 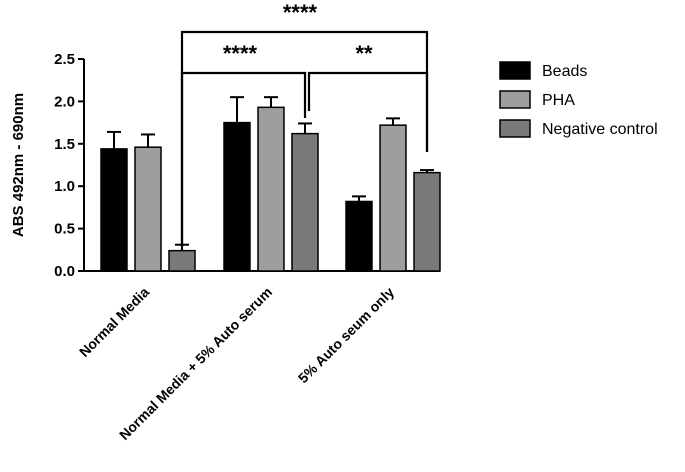 What do you see at coordinates (64, 229) in the screenshot?
I see `y-tick-label: 0.5` at bounding box center [64, 229].